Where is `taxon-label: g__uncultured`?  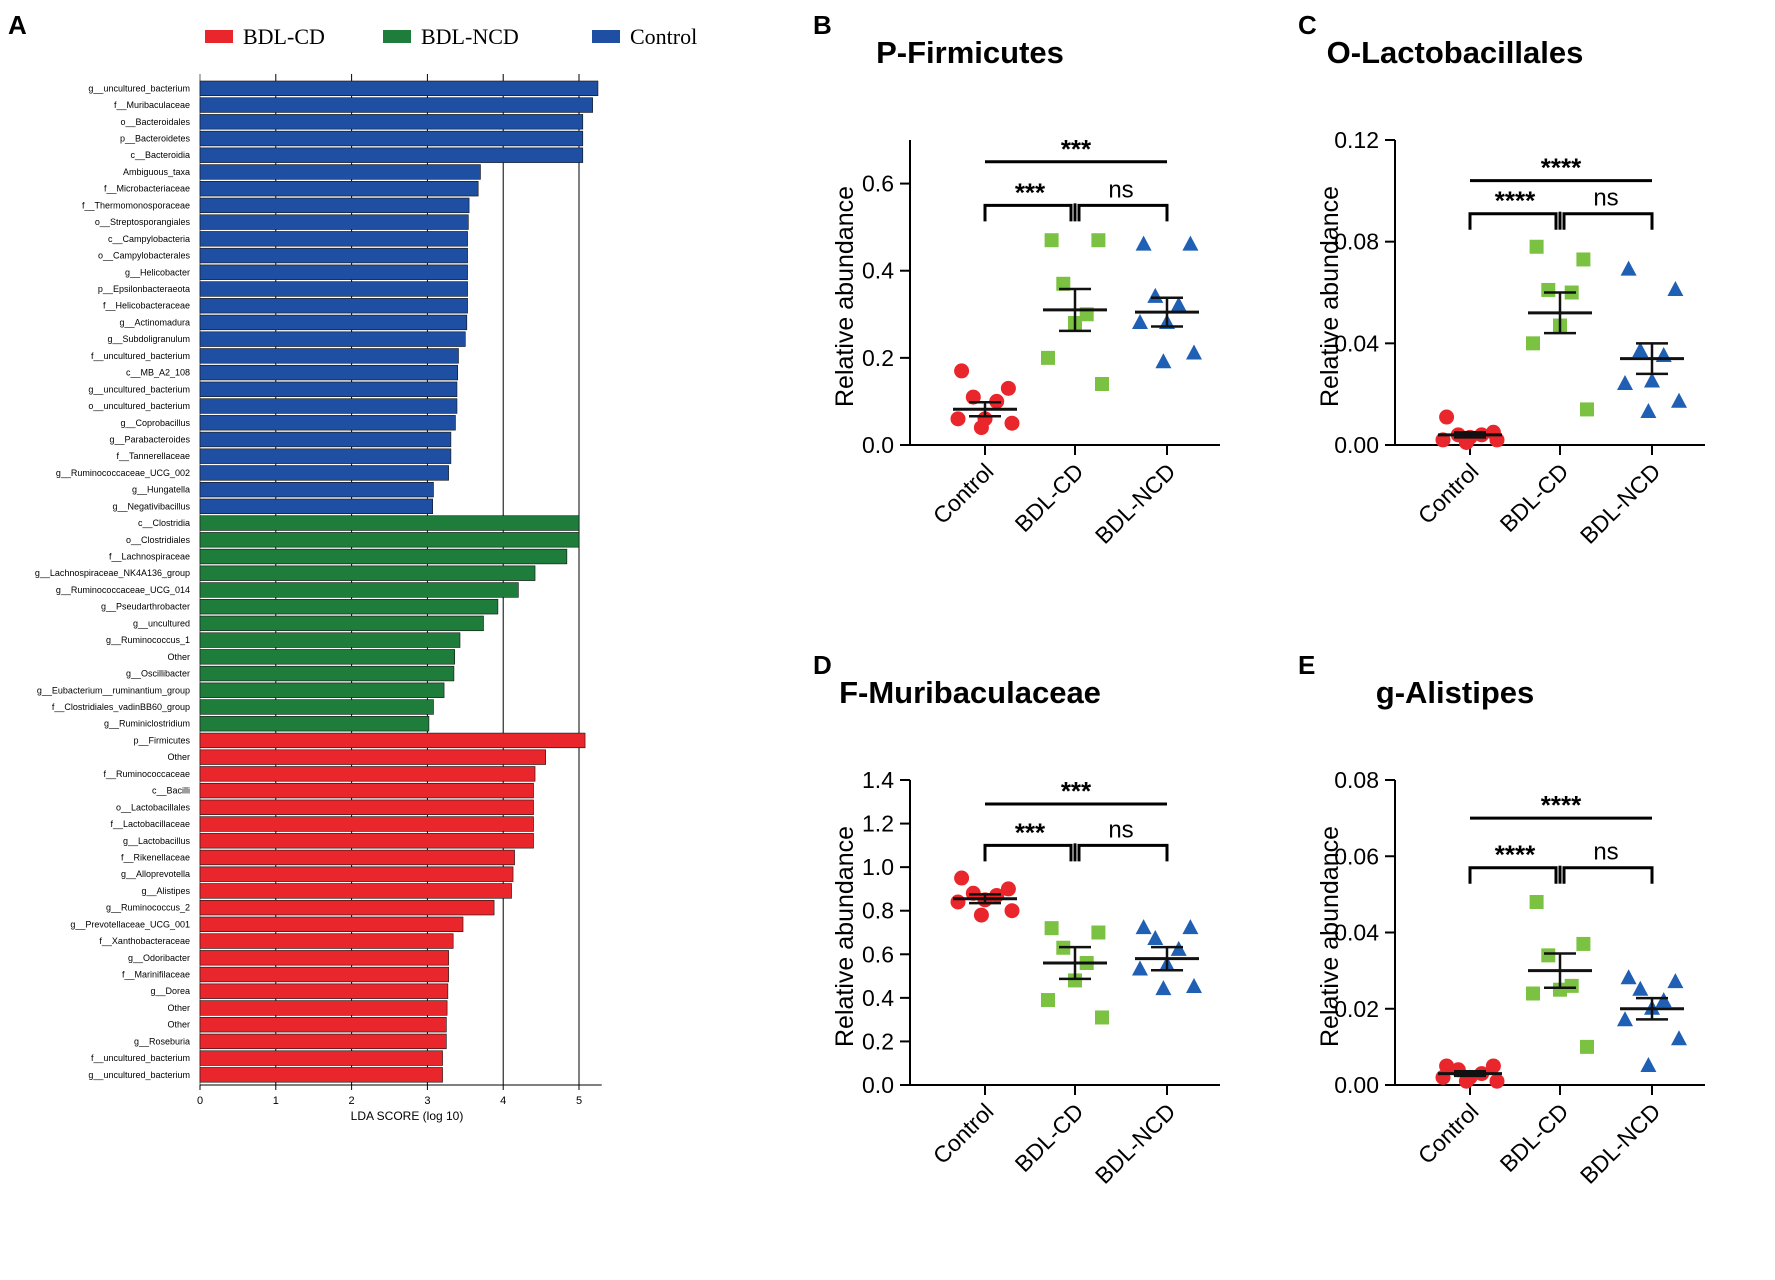
taxon-label: g__uncultured is located at coordinates (161, 623).